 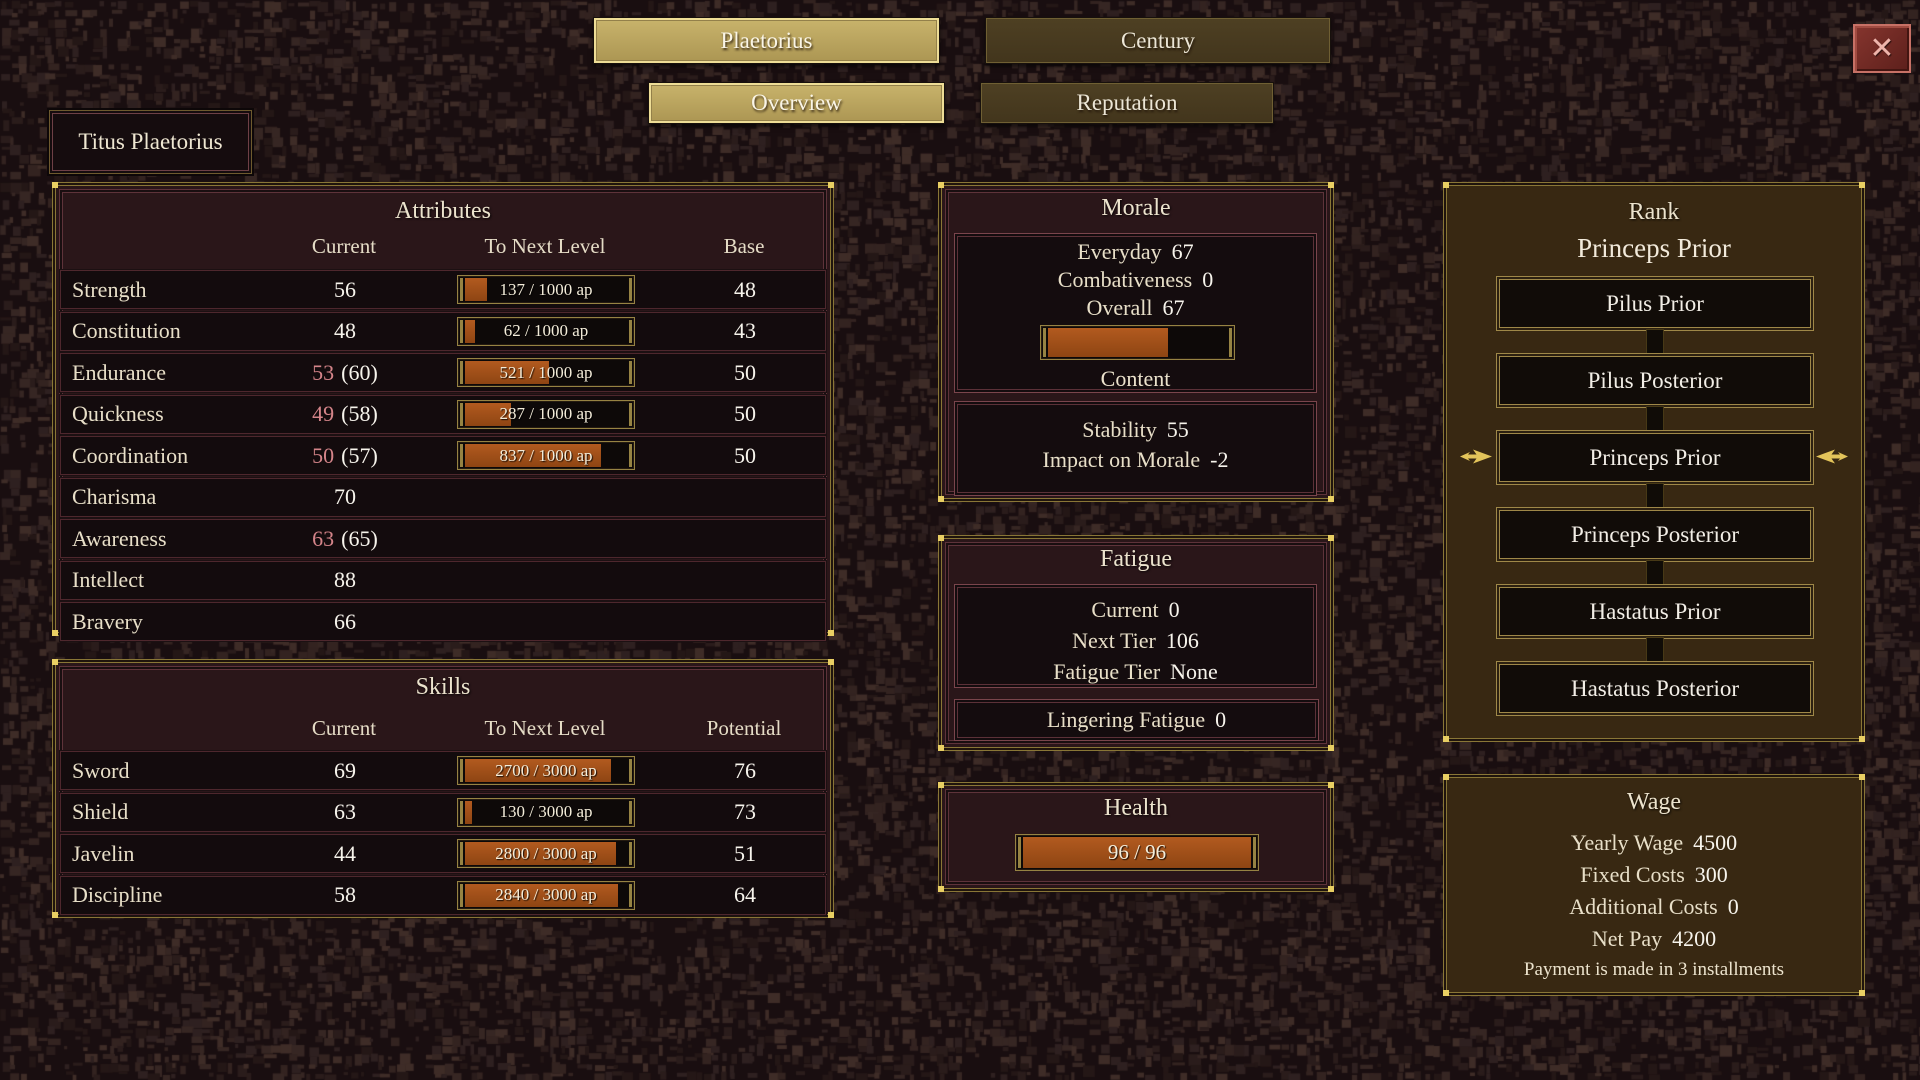 I want to click on health-value: 96 / 96, so click(x=1137, y=852).